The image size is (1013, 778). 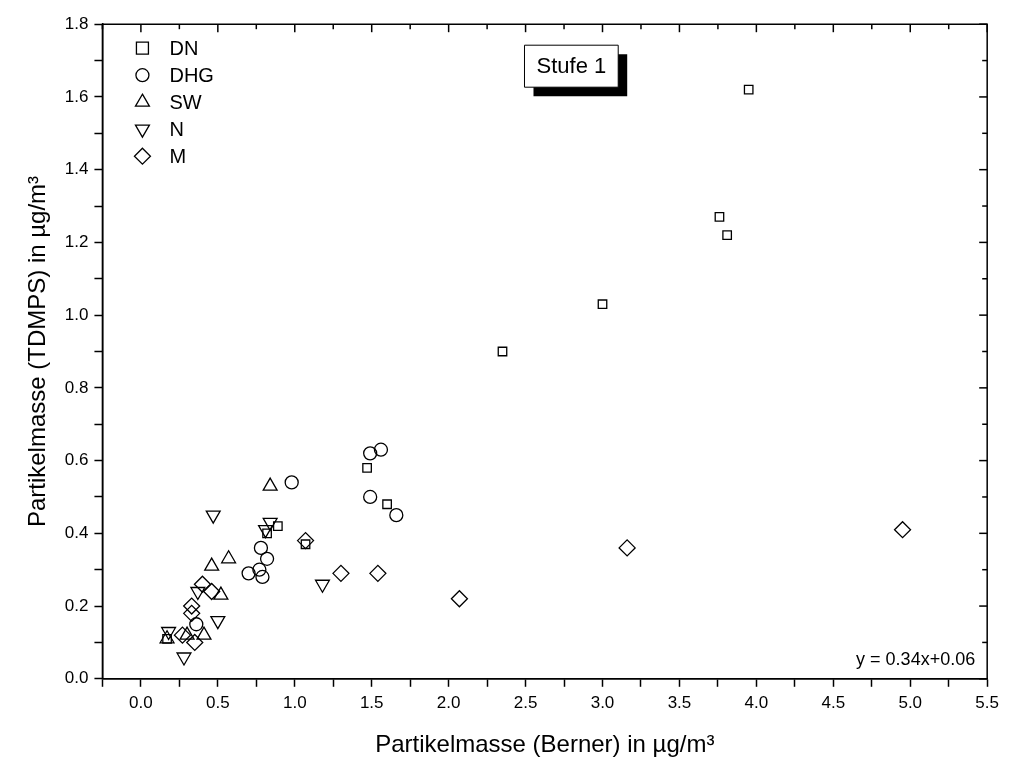 What do you see at coordinates (545, 744) in the screenshot?
I see `x-axis-title: Partikelmasse (Berner) in µg/m³` at bounding box center [545, 744].